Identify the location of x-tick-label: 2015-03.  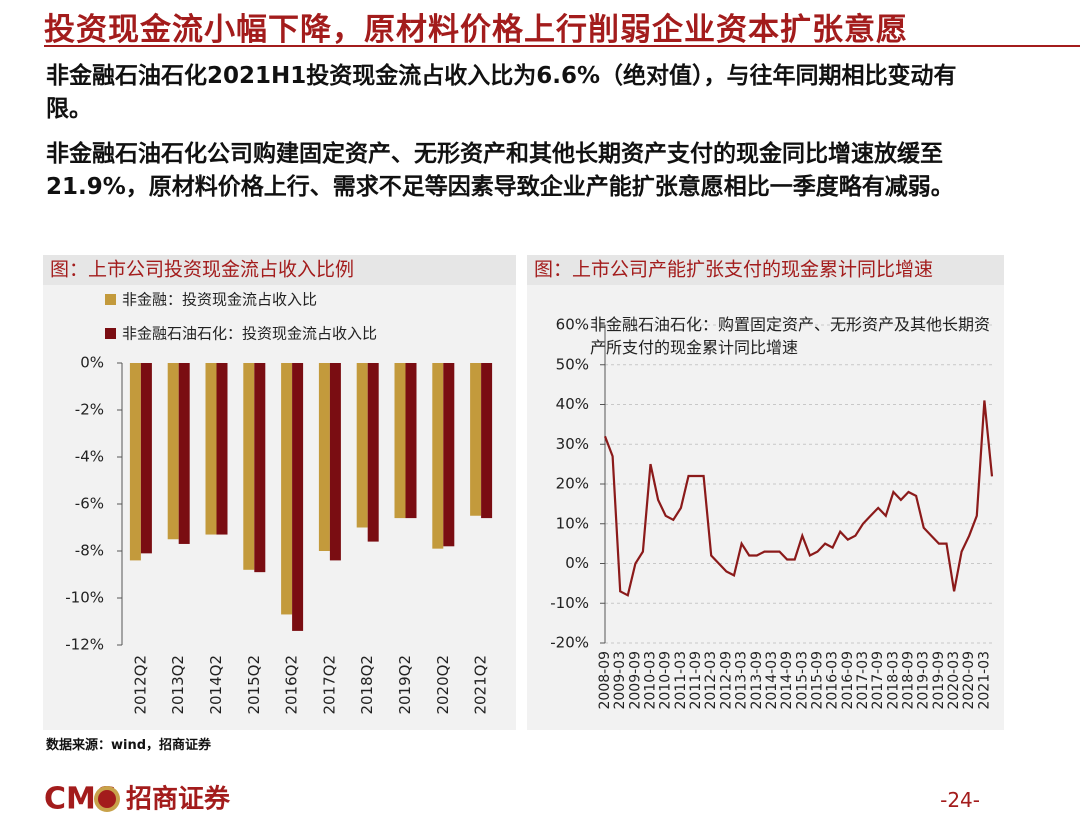
(802, 680).